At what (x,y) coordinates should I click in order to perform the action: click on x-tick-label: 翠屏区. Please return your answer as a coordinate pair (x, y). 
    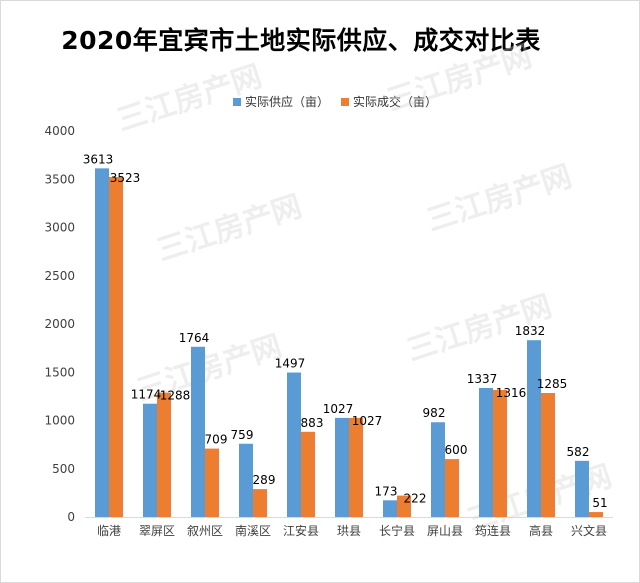
    Looking at the image, I should click on (157, 531).